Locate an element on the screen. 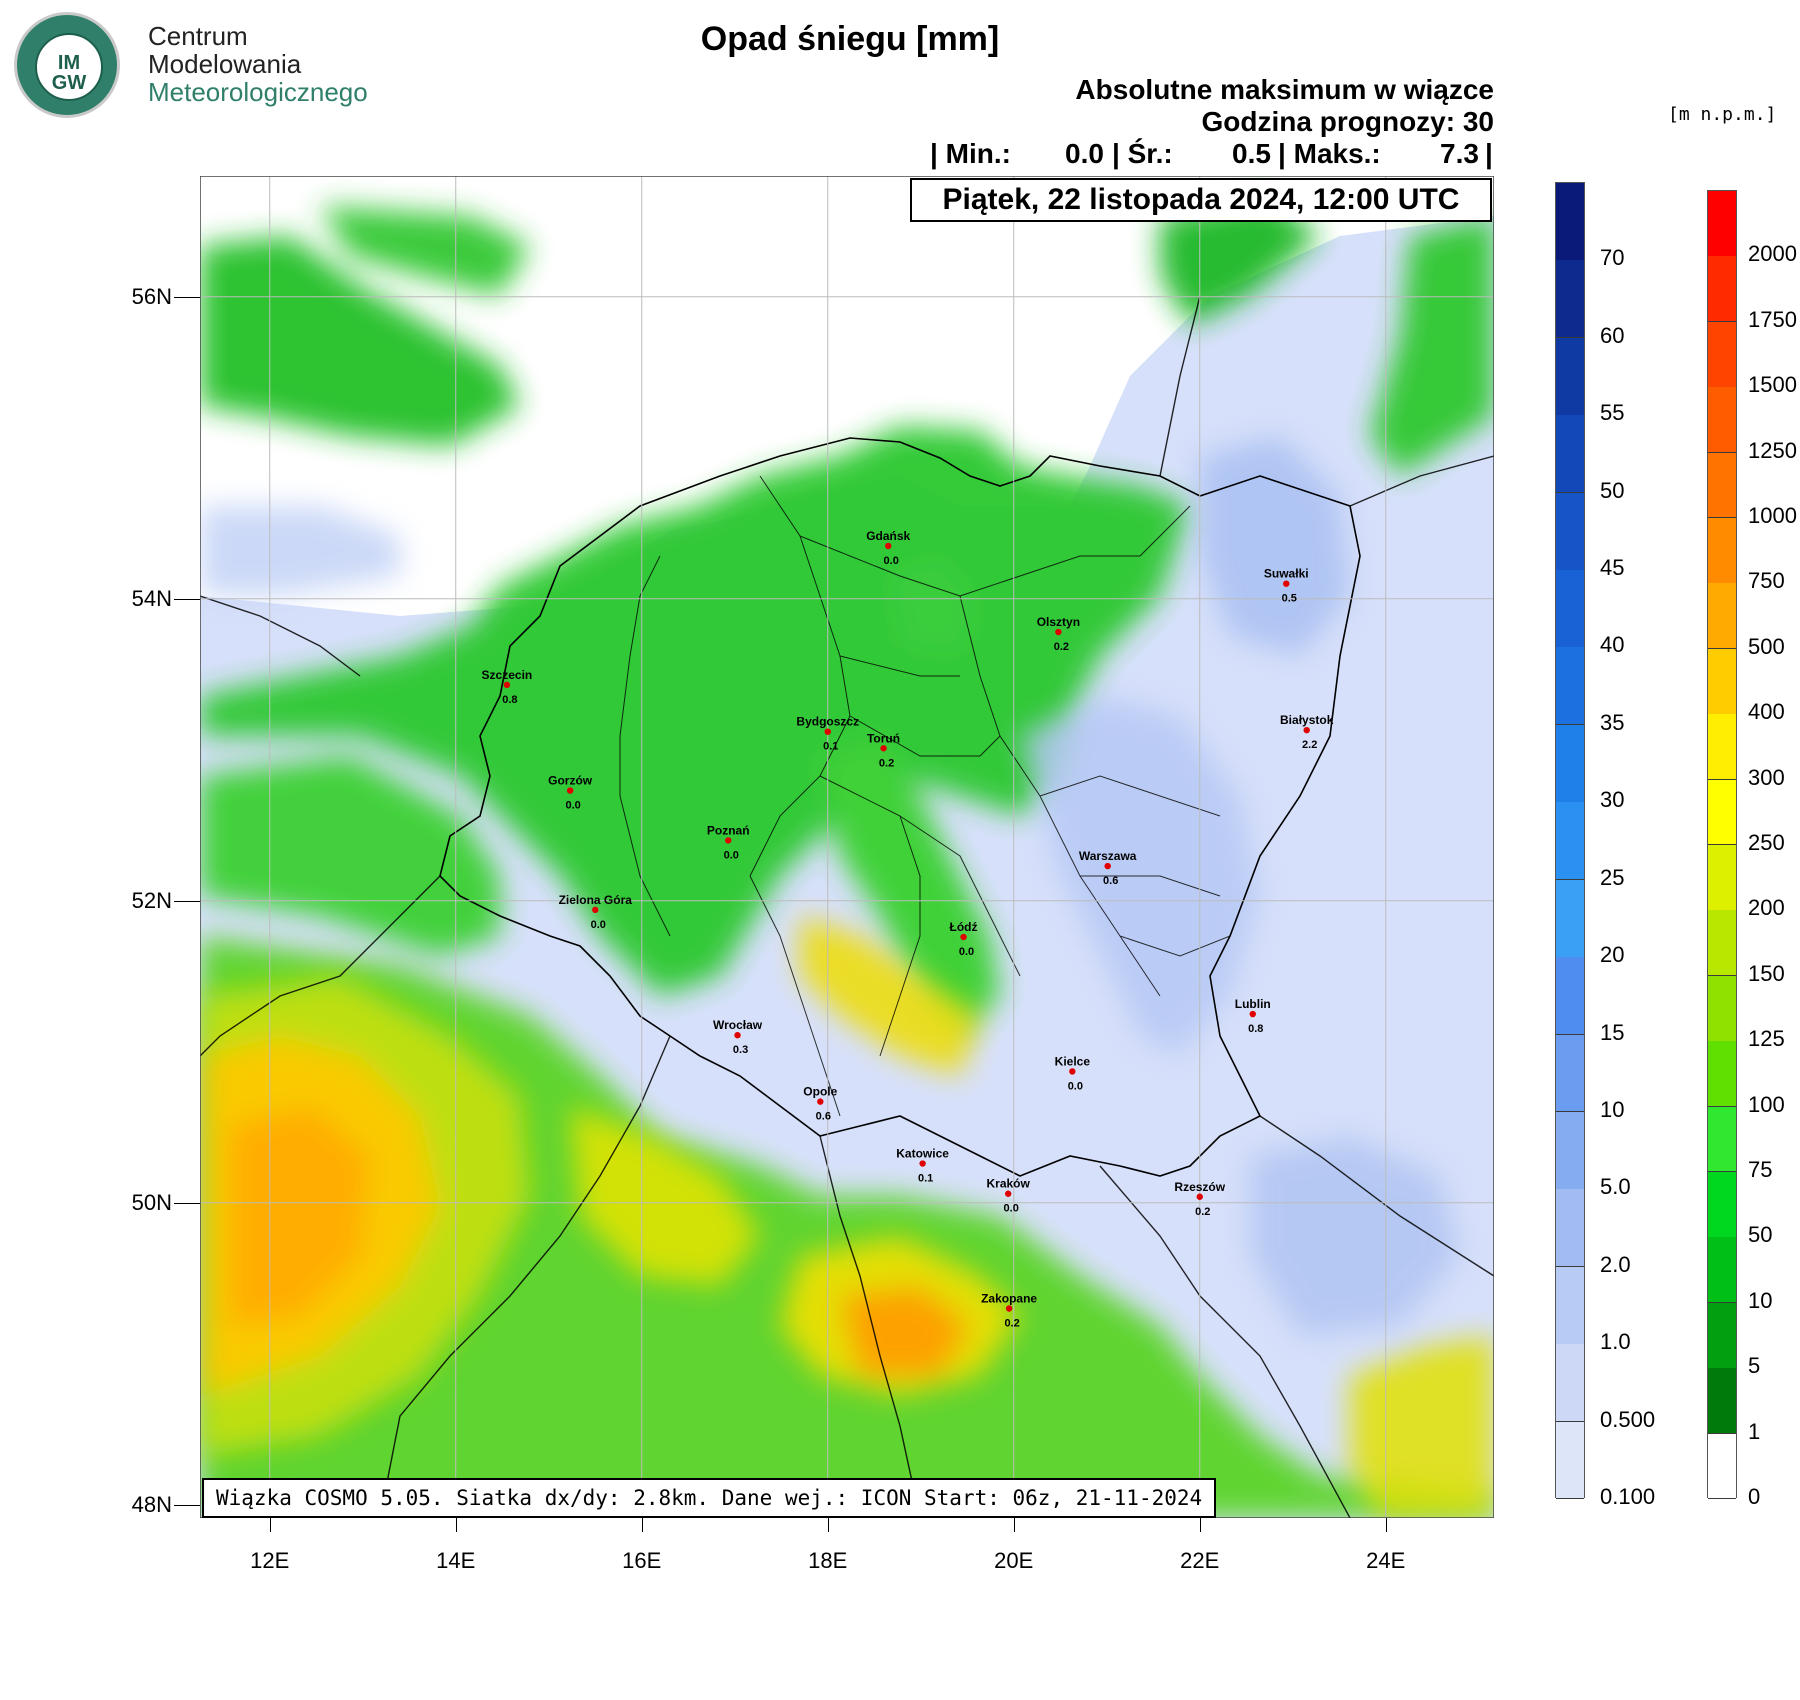 This screenshot has height=1700, width=1800. stats-line: | Min.: 0.0 | Śr.: 0.5 | Maks.: 7.3 | is located at coordinates (1212, 155).